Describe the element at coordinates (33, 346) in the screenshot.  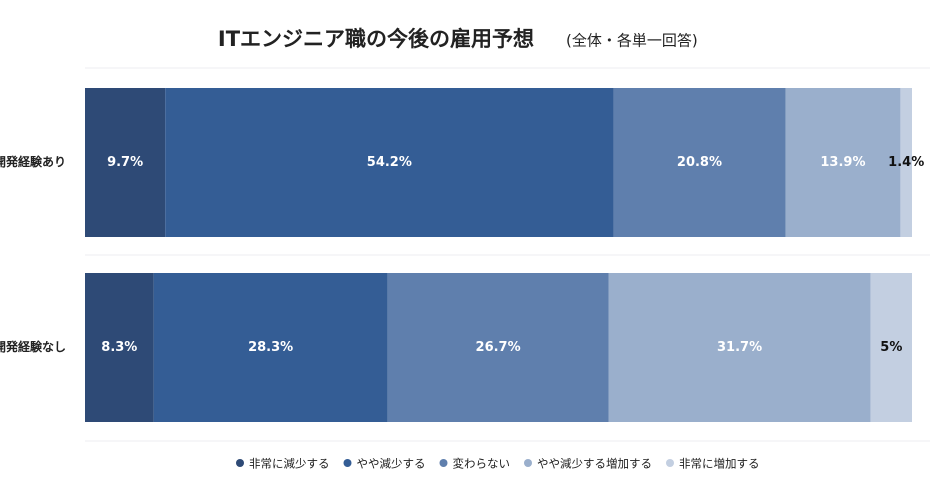
I see `y-tick-label: 開発経験なし` at that location.